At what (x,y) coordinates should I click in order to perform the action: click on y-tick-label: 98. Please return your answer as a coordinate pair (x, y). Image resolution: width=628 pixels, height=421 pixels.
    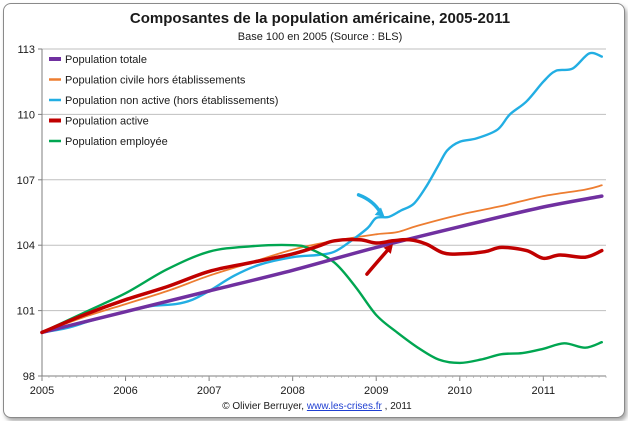
    Looking at the image, I should click on (29, 377).